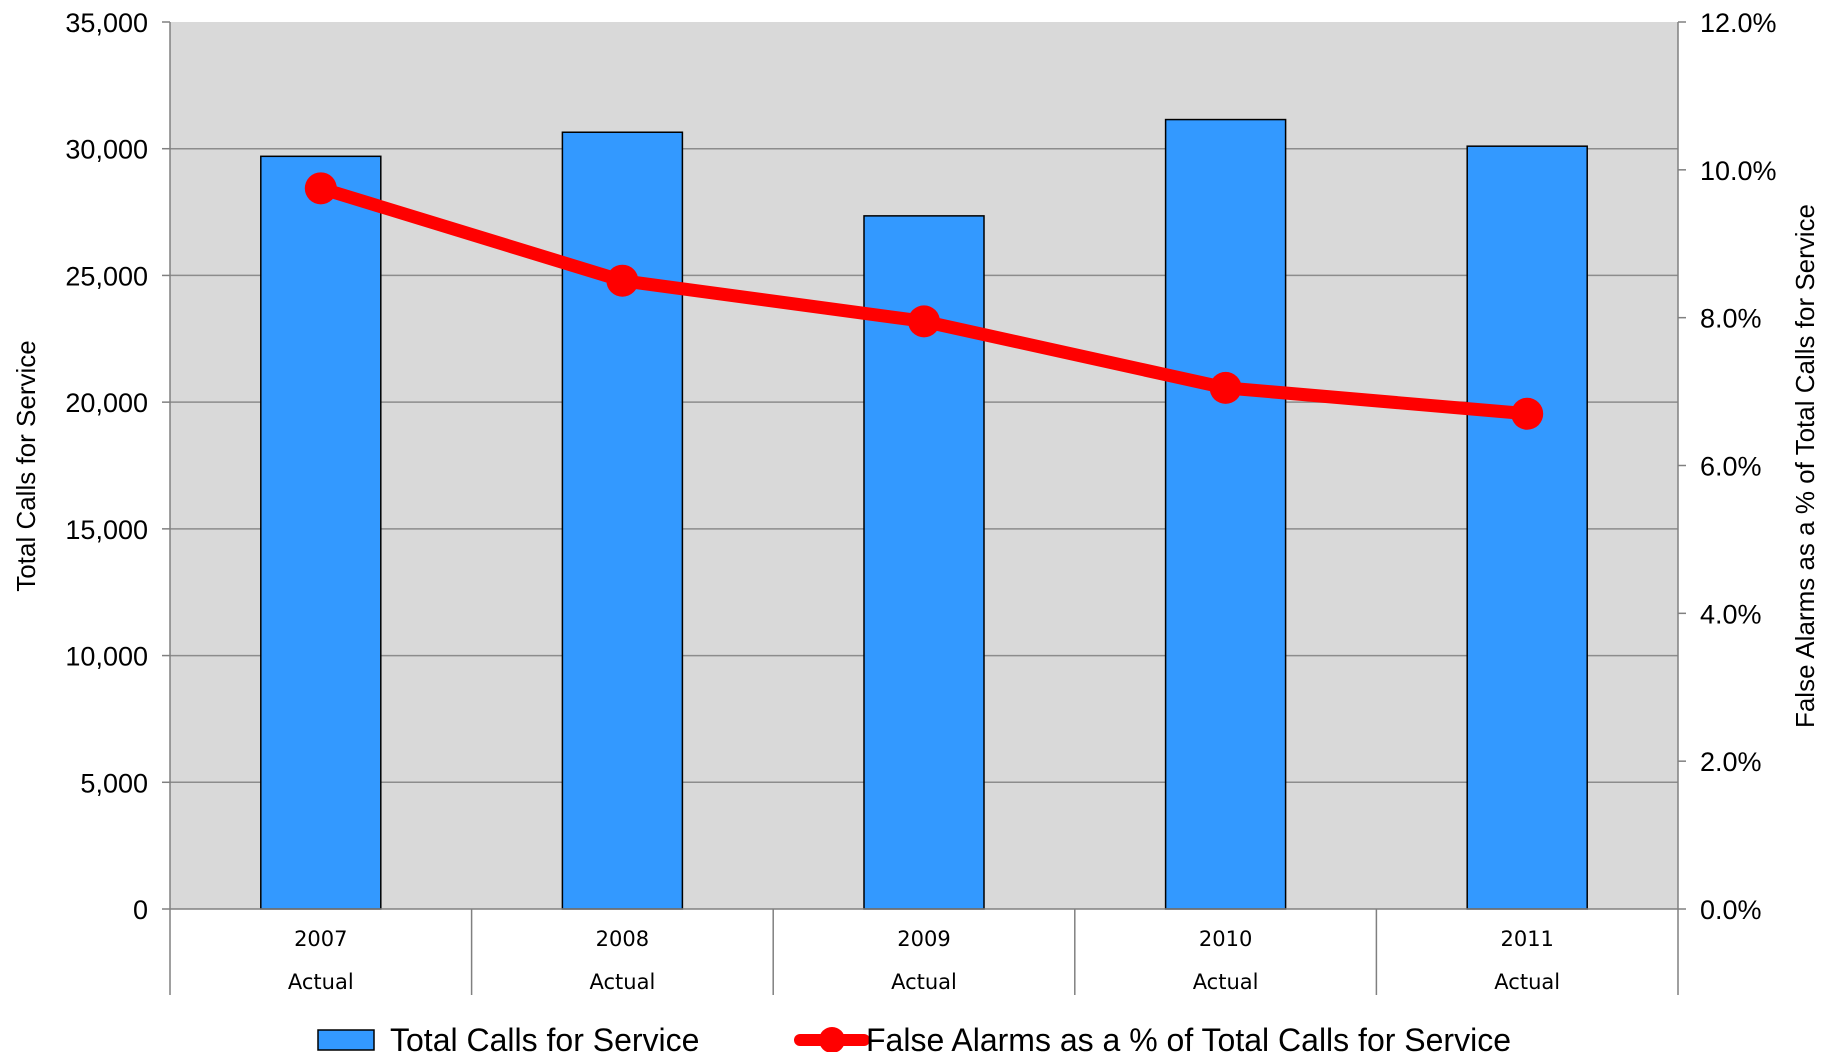 The height and width of the screenshot is (1052, 1835). What do you see at coordinates (106, 657) in the screenshot?
I see `left-tick-label: 10,000` at bounding box center [106, 657].